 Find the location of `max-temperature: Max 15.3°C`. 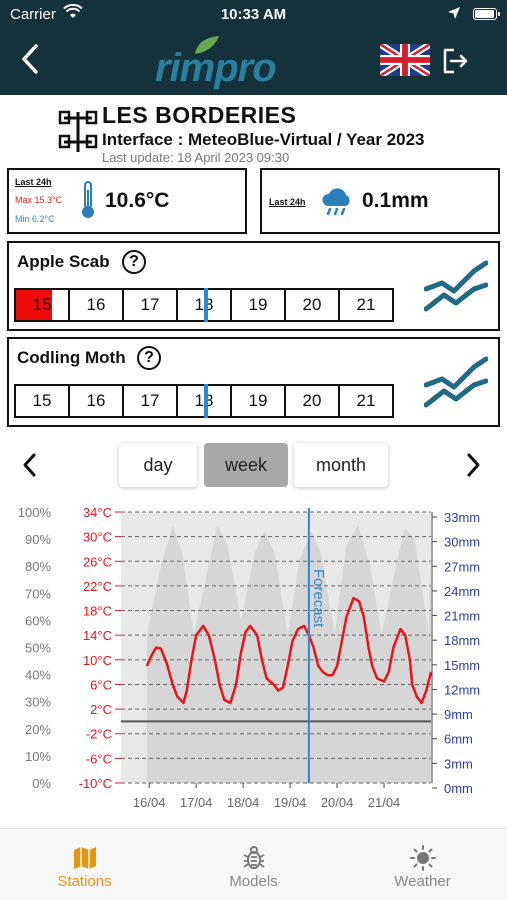

max-temperature: Max 15.3°C is located at coordinates (39, 200).